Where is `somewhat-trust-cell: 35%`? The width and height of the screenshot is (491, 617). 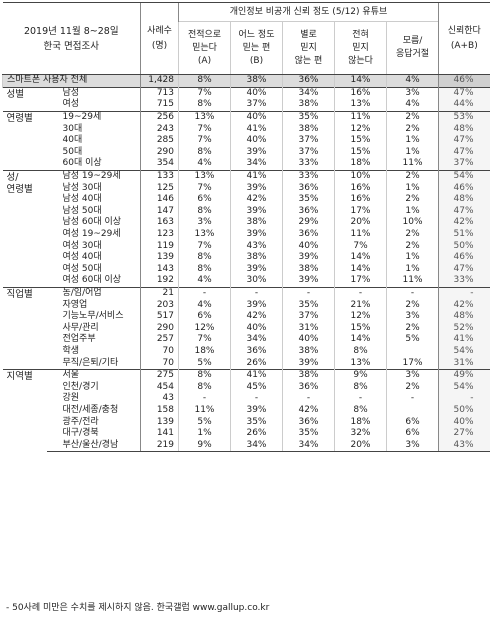 somewhat-trust-cell: 35% is located at coordinates (256, 422).